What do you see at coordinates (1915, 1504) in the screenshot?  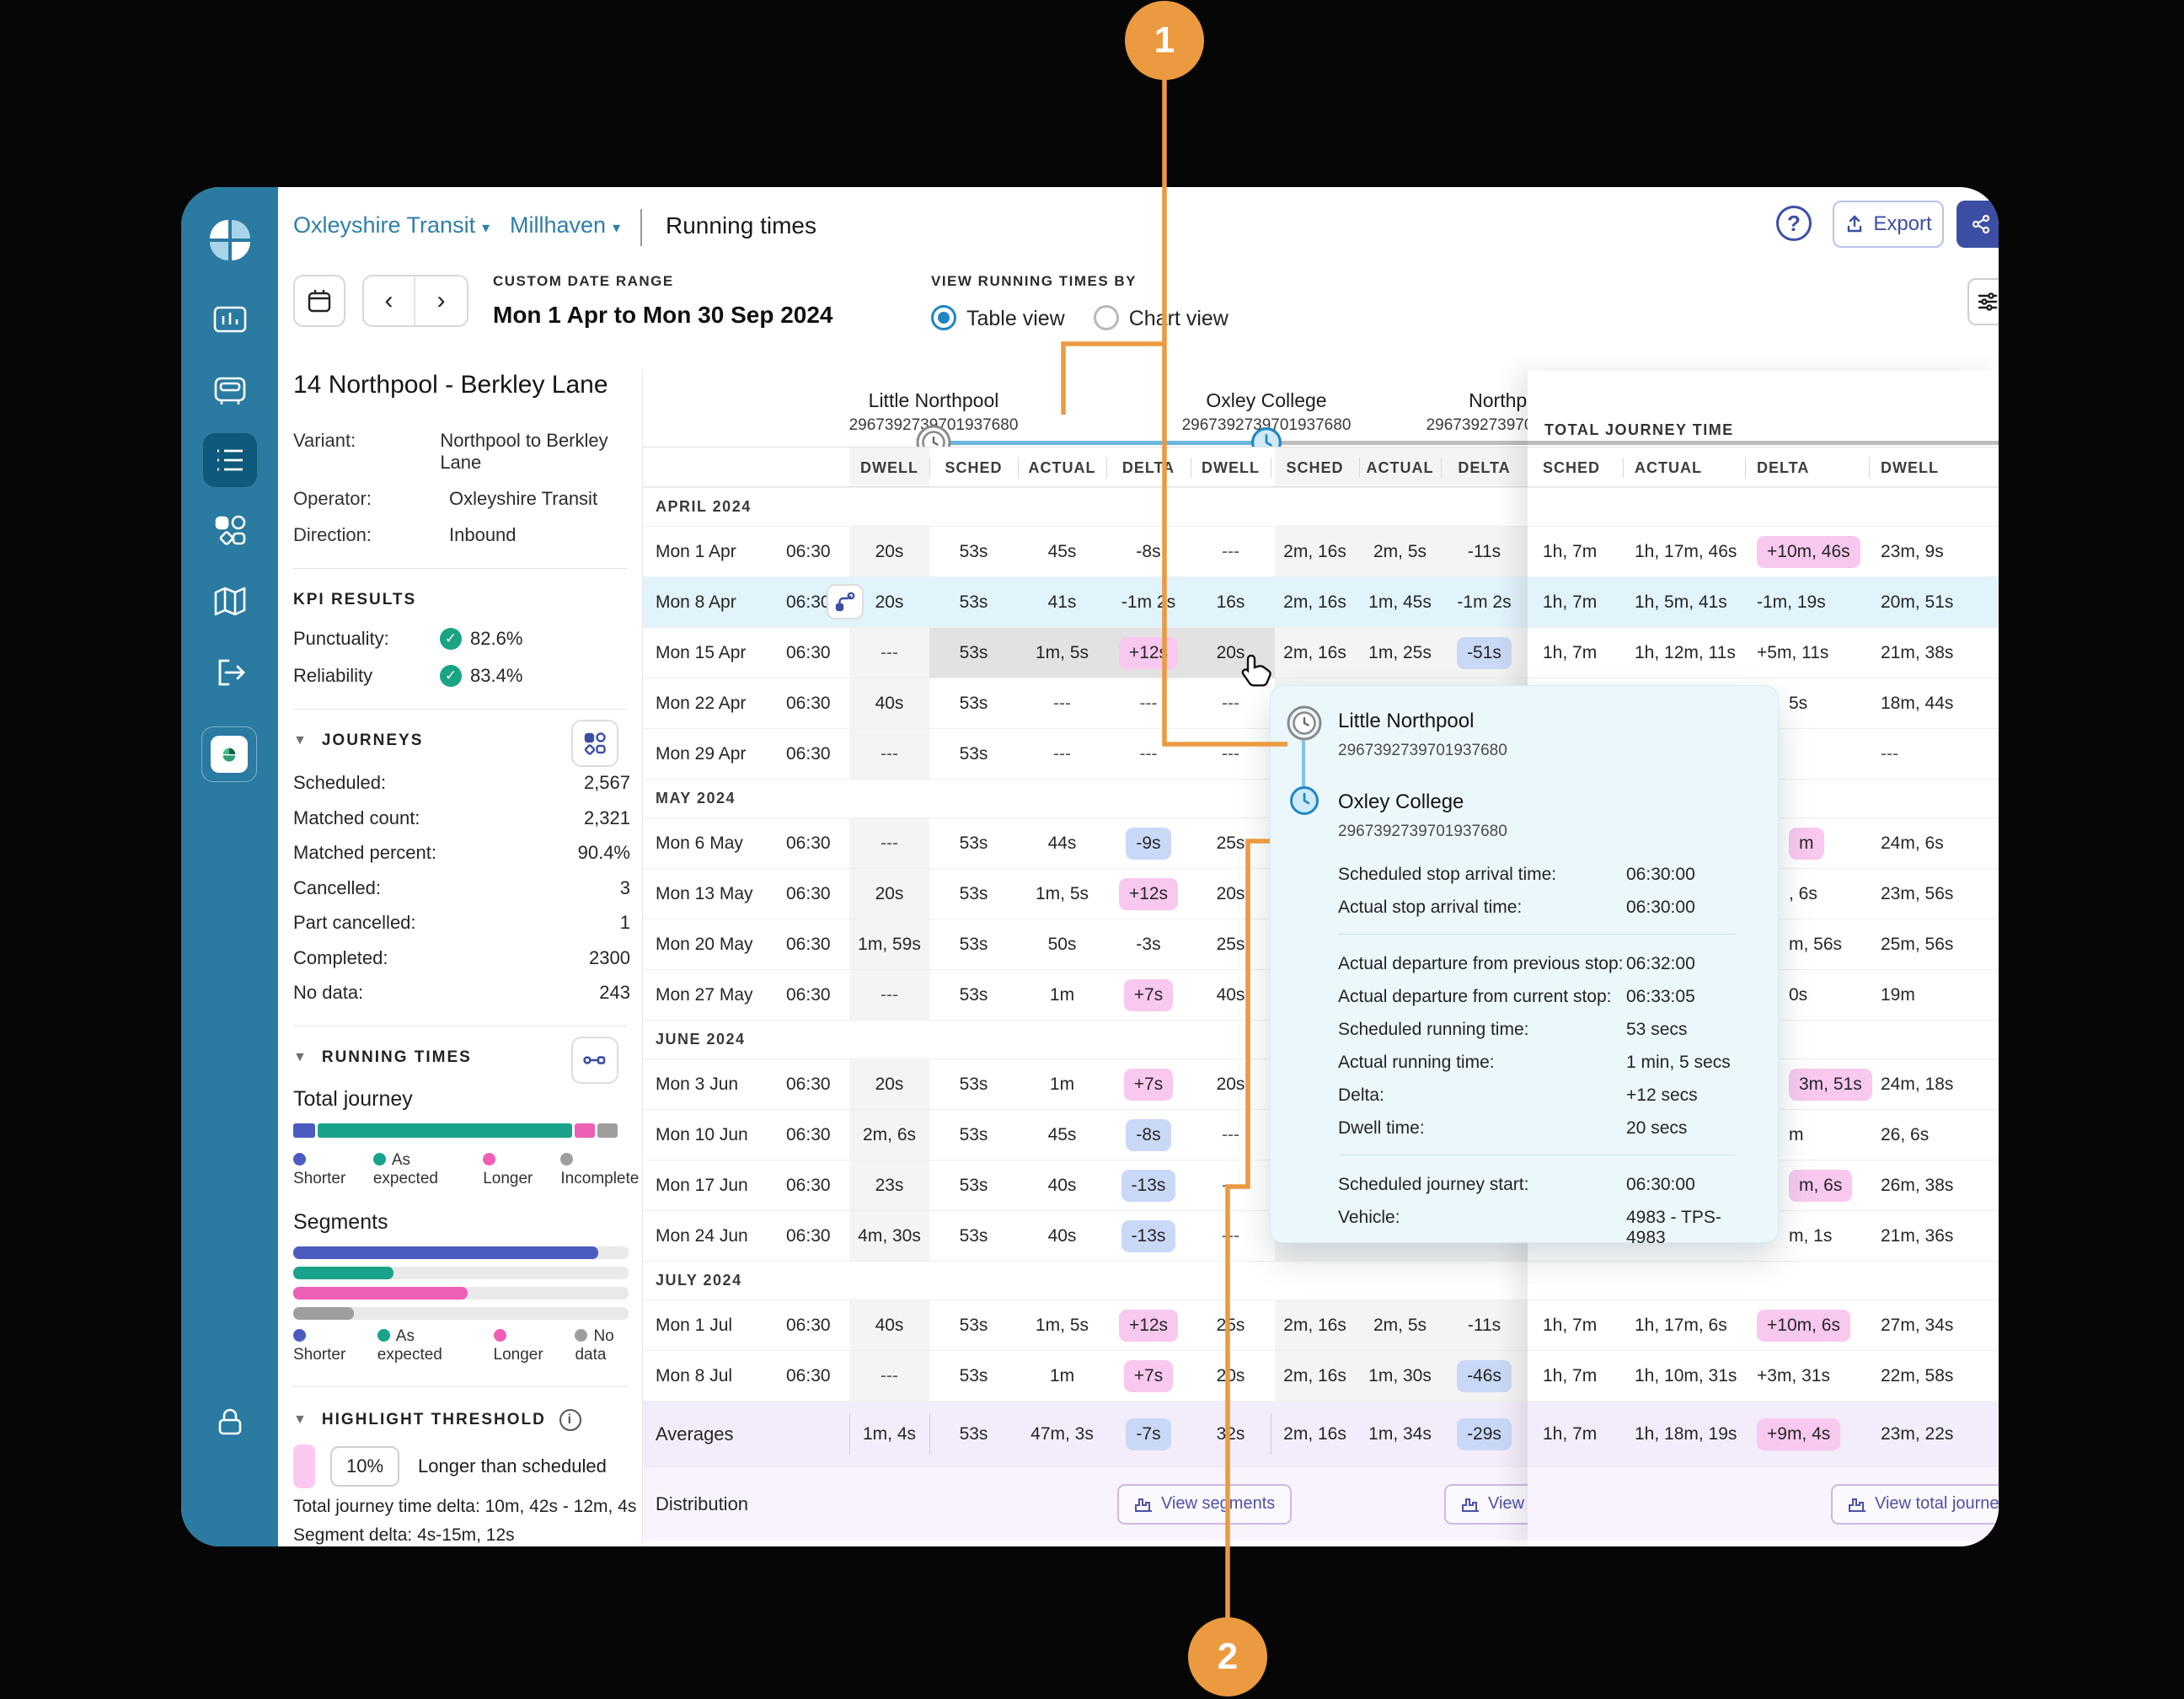 I see `view-total-journey-button: View total journey` at bounding box center [1915, 1504].